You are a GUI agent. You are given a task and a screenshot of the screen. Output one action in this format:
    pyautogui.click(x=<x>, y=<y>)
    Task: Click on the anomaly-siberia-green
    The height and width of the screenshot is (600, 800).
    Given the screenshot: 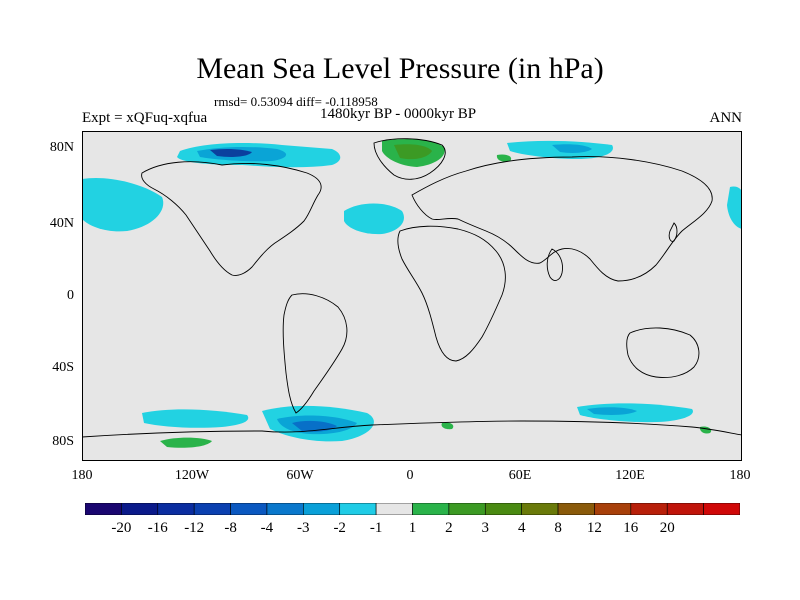 What is the action you would take?
    pyautogui.click(x=504, y=158)
    